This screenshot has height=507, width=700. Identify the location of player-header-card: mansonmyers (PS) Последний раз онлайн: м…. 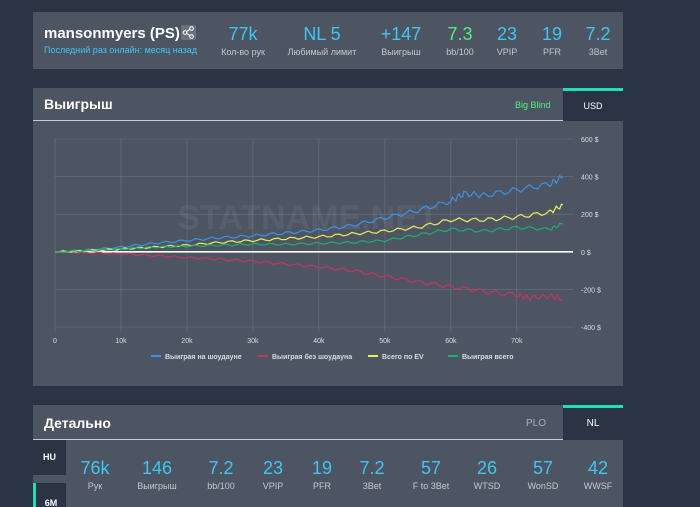
(328, 40).